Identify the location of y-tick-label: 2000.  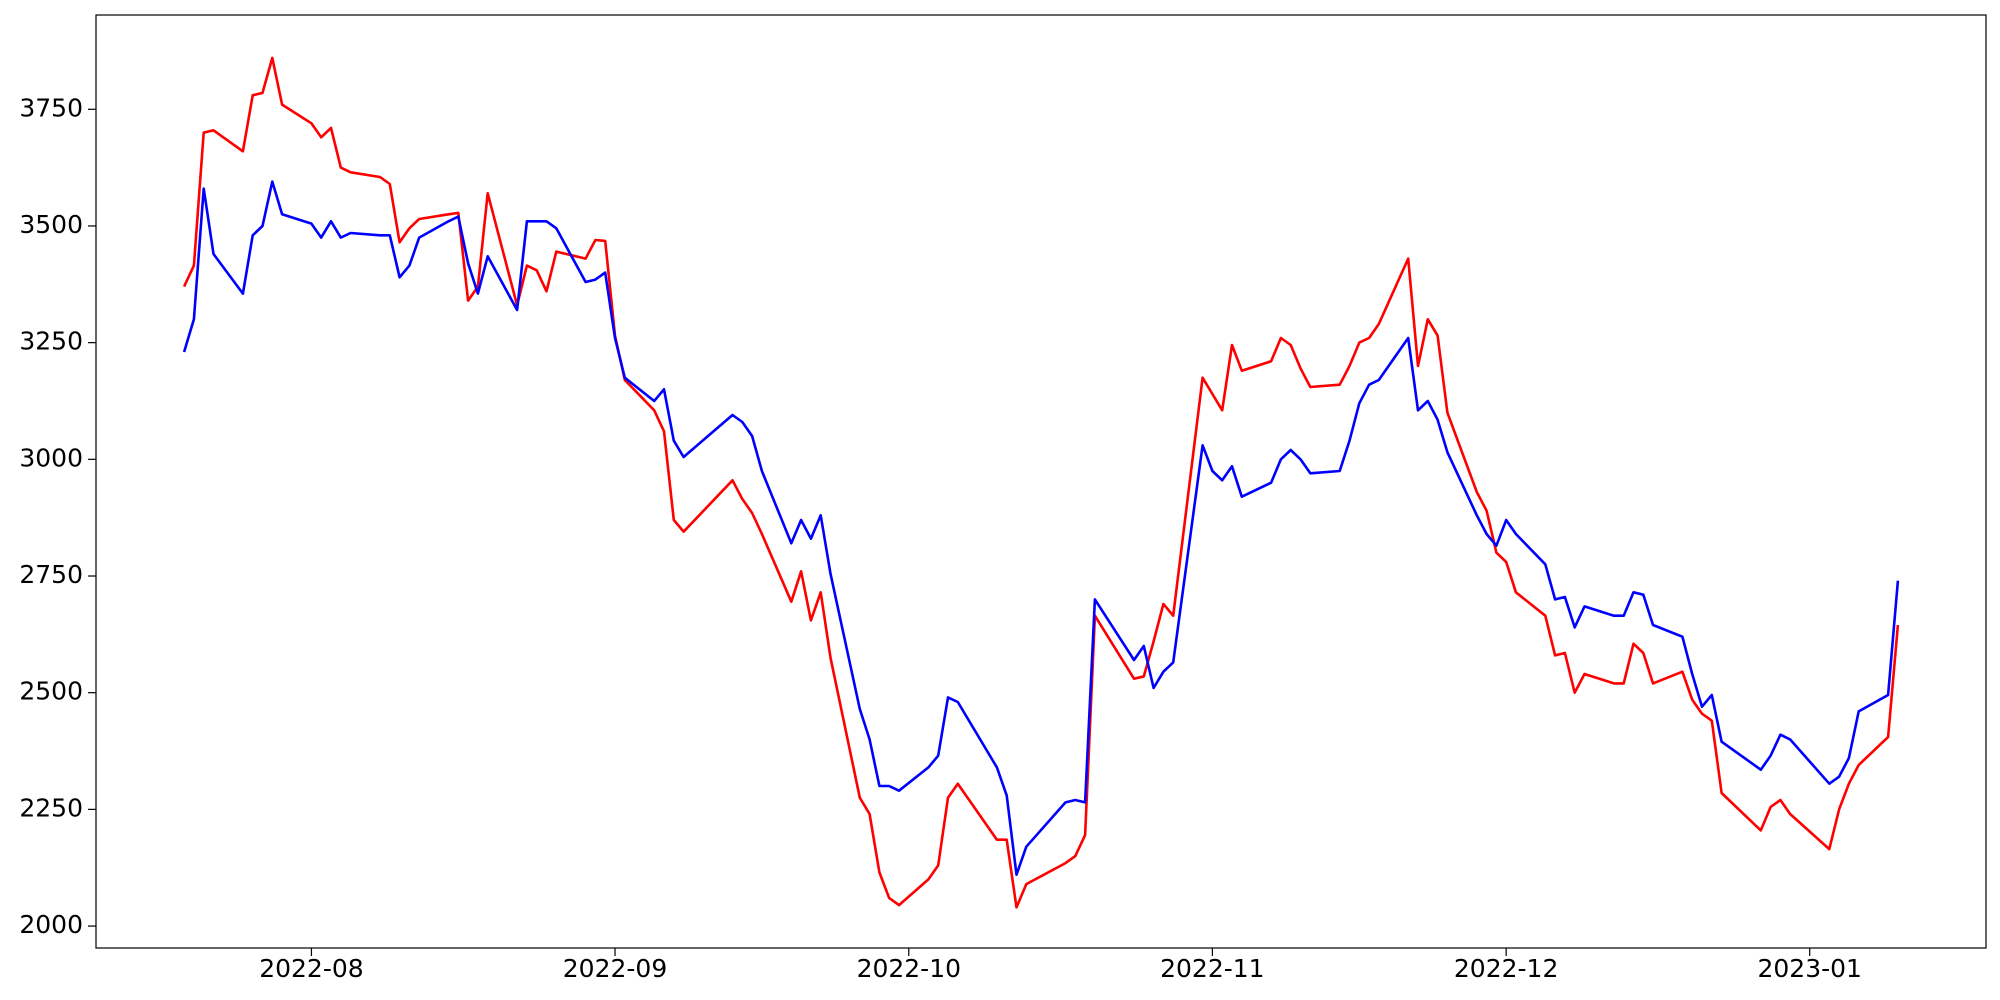
(51, 924).